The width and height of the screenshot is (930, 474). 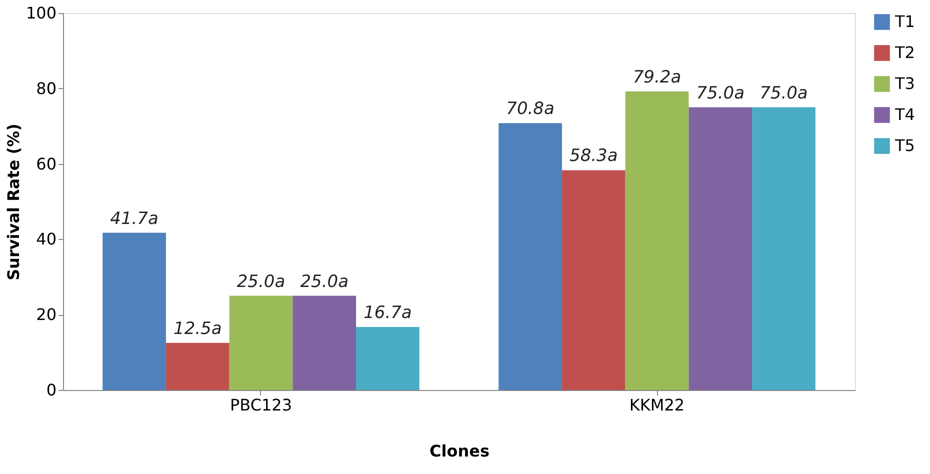 I want to click on data-label: 12.5a, so click(x=198, y=328).